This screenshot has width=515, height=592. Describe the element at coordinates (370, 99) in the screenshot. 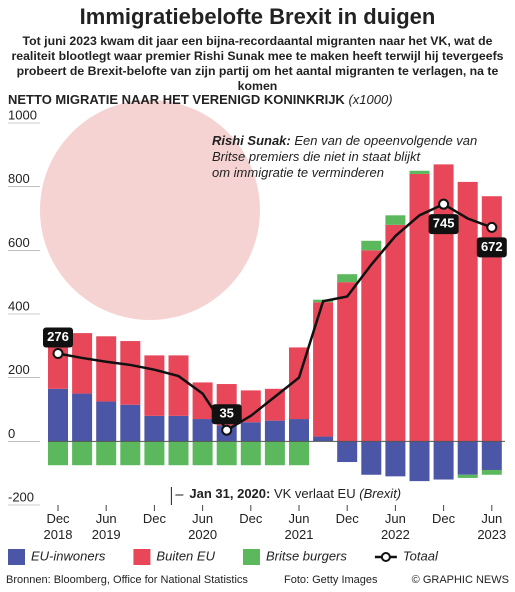

I see `axis-unit: (x1000)` at that location.